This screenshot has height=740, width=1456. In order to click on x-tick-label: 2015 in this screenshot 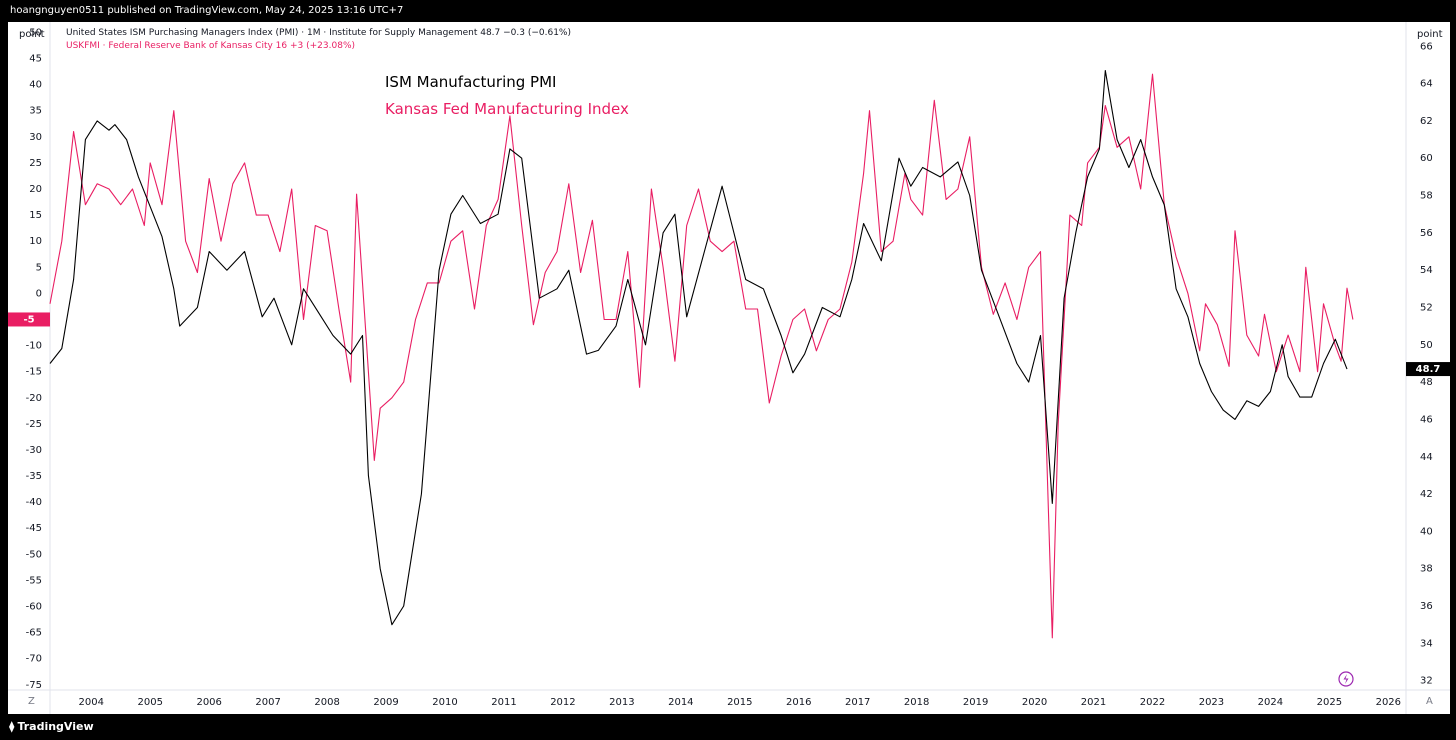, I will do `click(739, 702)`.